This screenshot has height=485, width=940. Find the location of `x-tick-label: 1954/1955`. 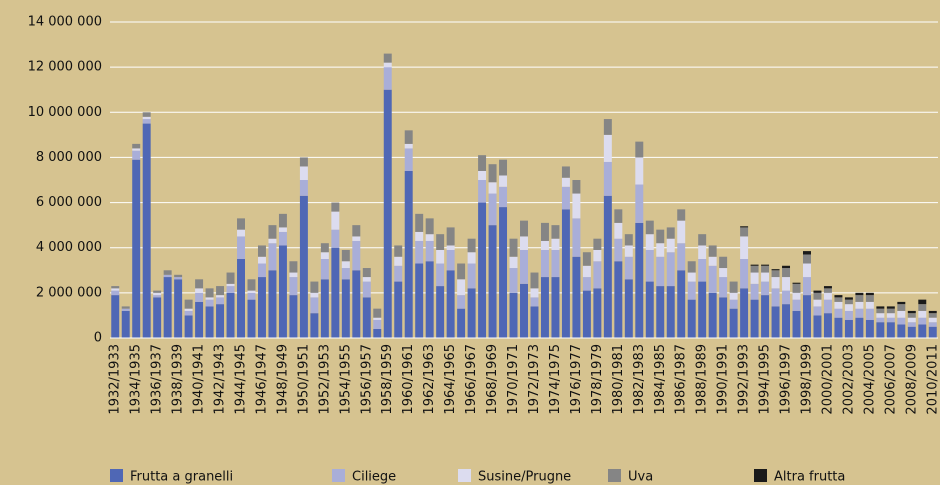

x-tick-label: 1954/1955 is located at coordinates (345, 379).